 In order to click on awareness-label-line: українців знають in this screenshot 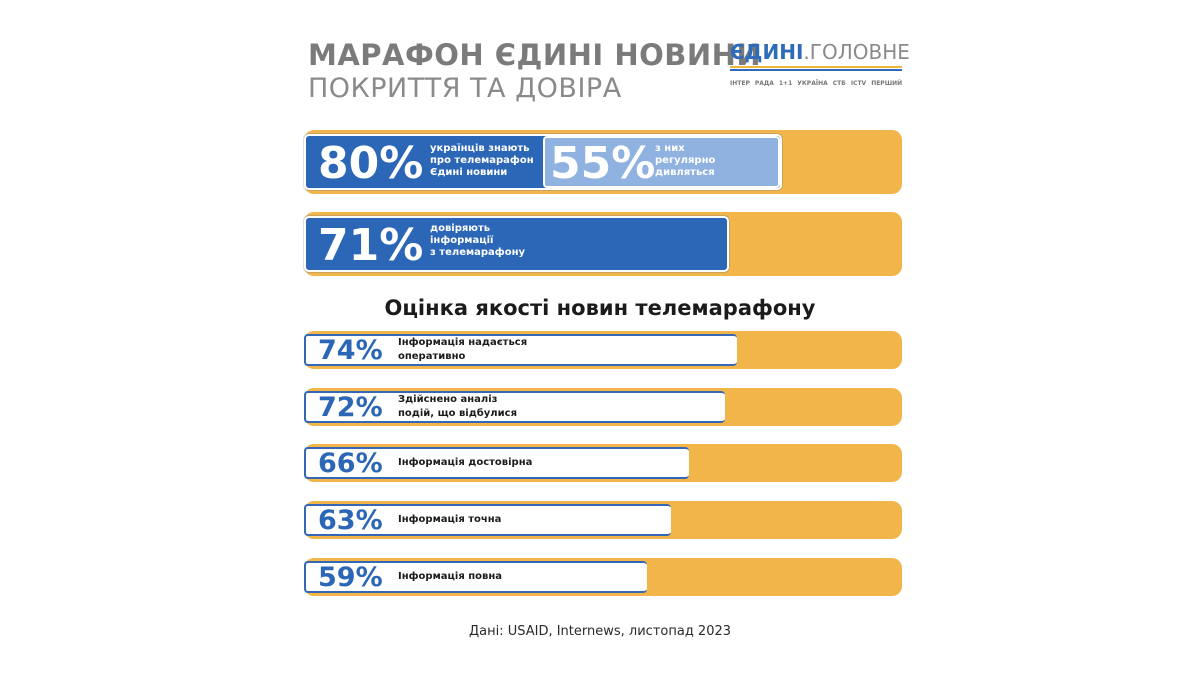, I will do `click(480, 148)`.